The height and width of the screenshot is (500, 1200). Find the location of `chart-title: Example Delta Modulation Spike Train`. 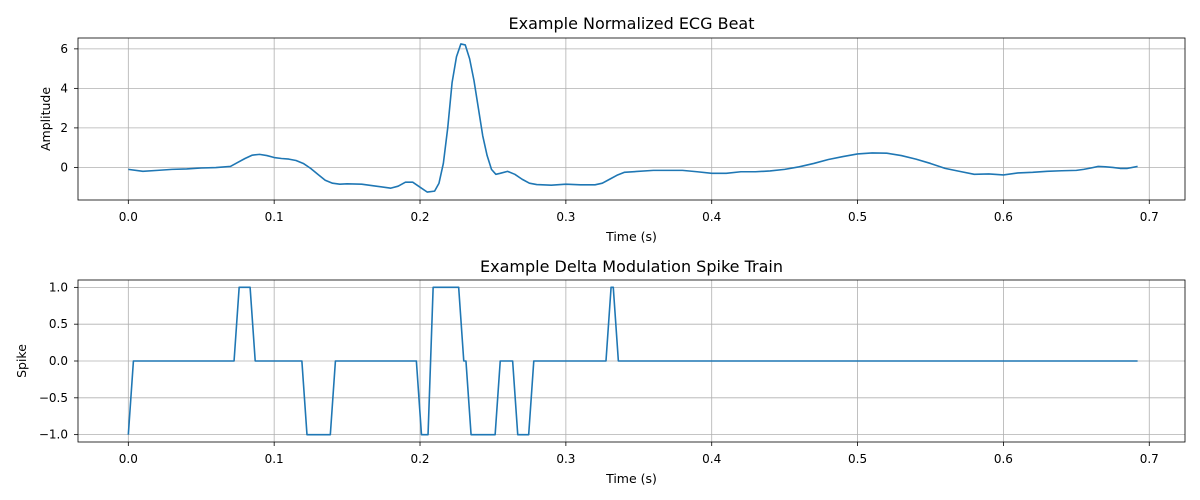

chart-title: Example Delta Modulation Spike Train is located at coordinates (631, 266).